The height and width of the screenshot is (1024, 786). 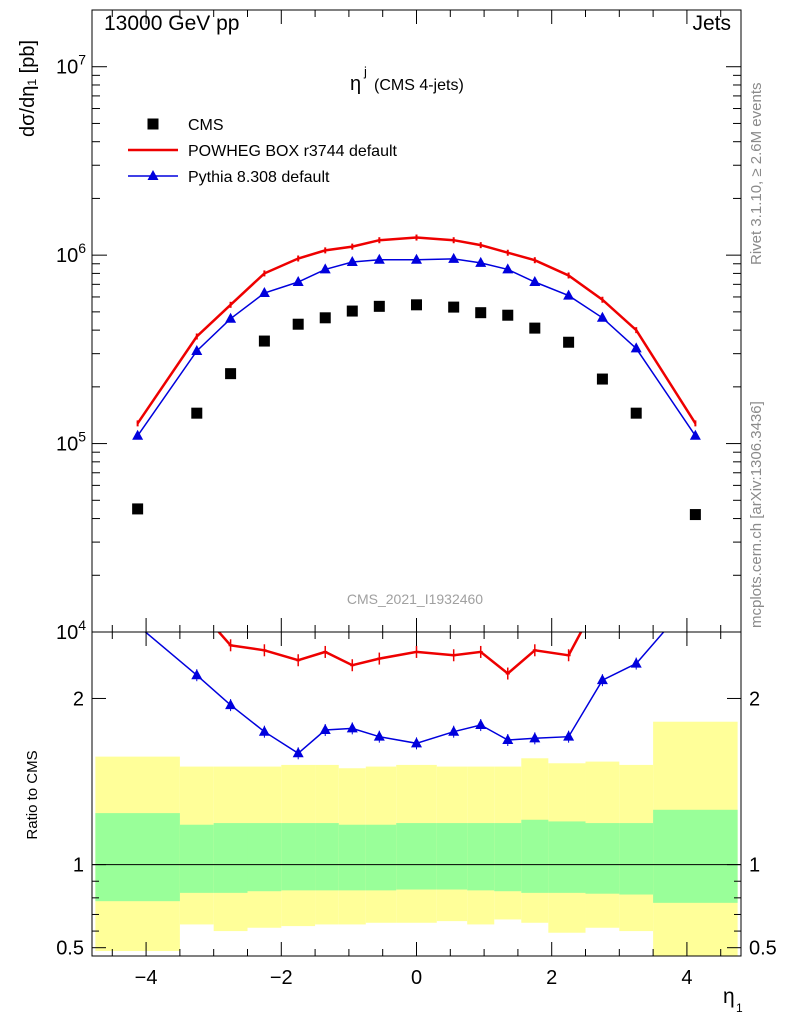 I want to click on ratio-xtick-label: −4, so click(x=146, y=978).